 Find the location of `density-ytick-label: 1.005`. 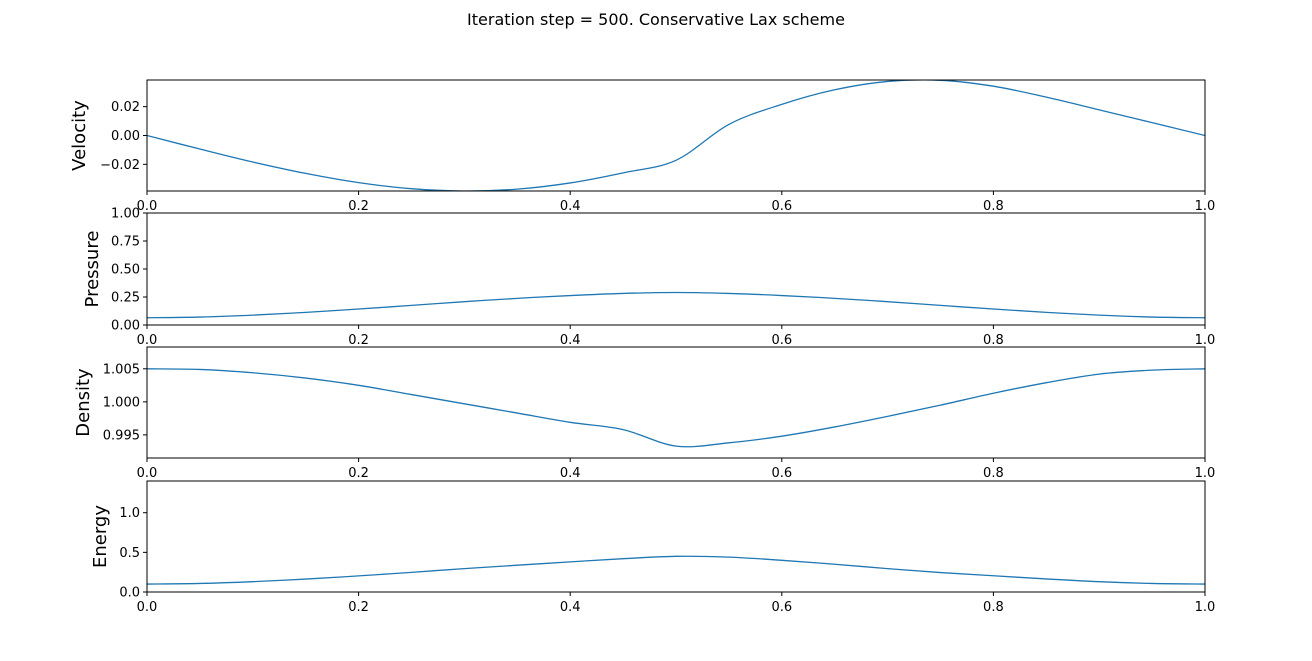

density-ytick-label: 1.005 is located at coordinates (121, 369).